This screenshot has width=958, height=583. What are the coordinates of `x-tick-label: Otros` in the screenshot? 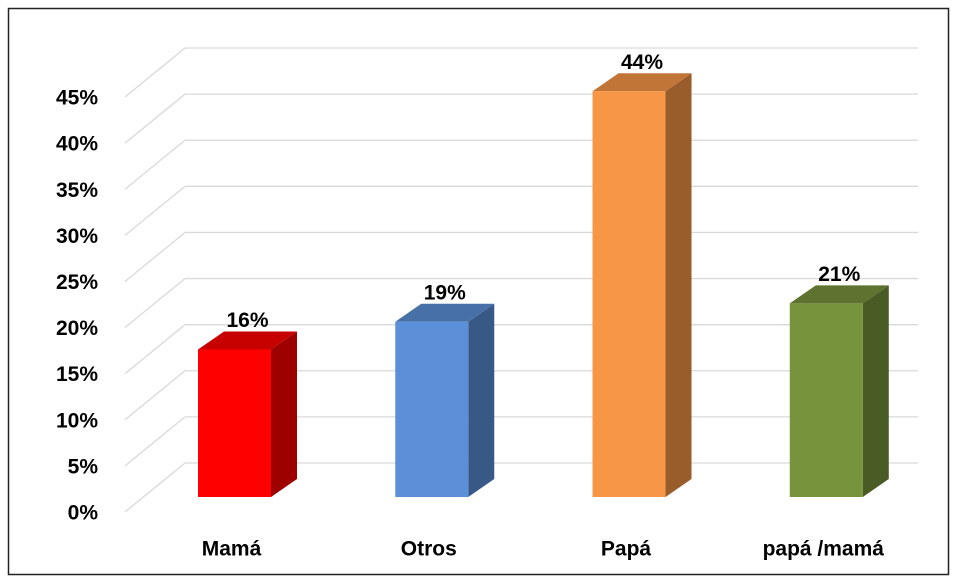 It's located at (429, 549).